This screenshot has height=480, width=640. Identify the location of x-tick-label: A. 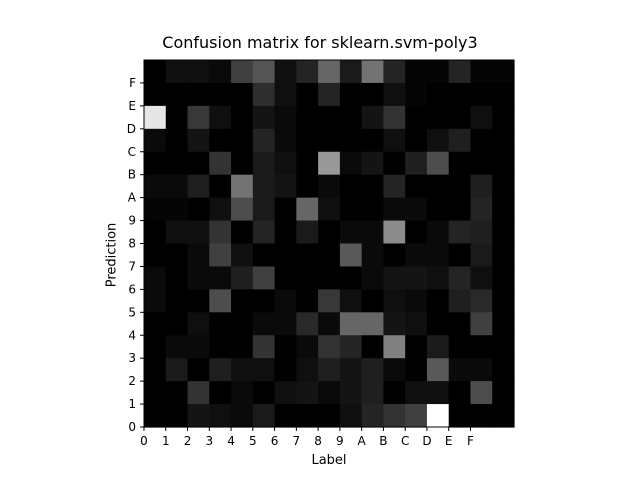
(362, 441).